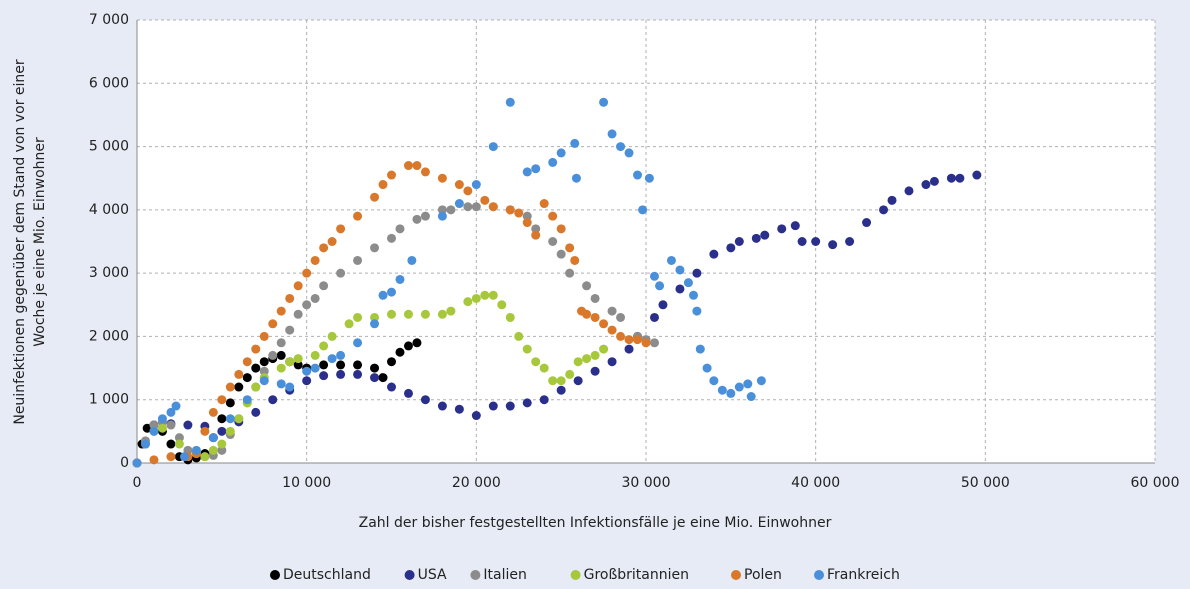 This screenshot has height=589, width=1190. I want to click on y-tick-label: 2 000, so click(109, 336).